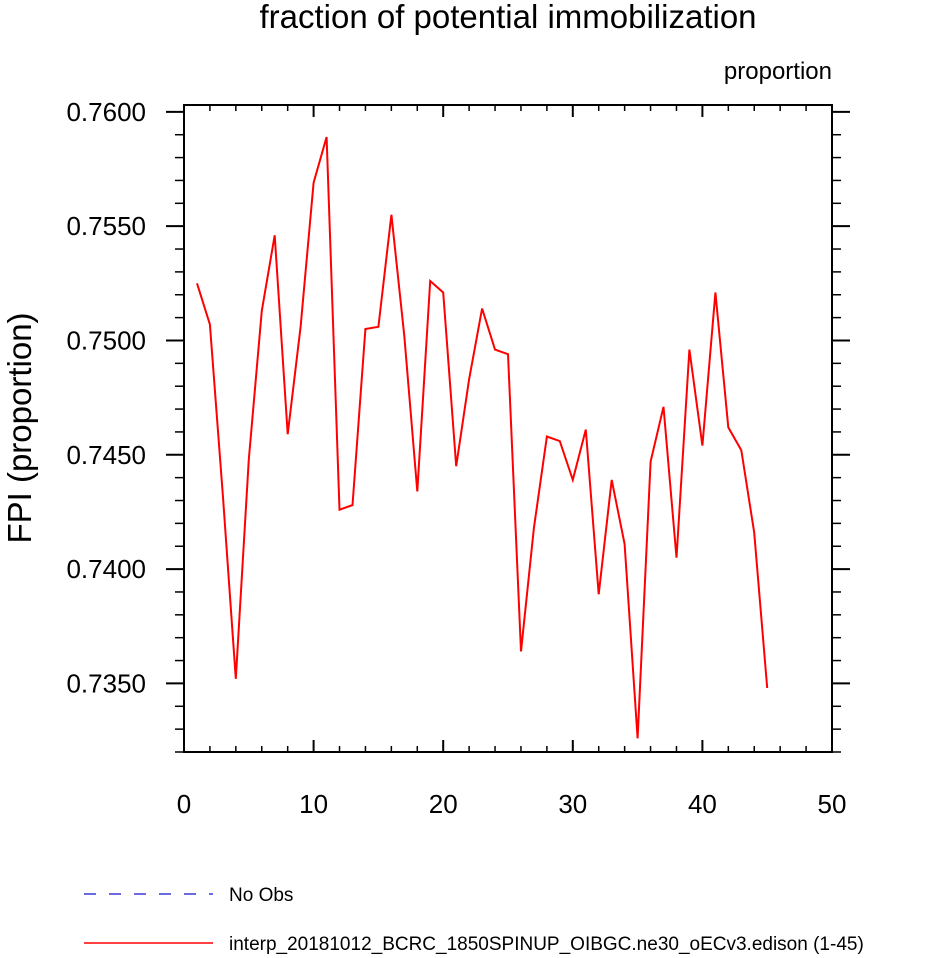  What do you see at coordinates (832, 804) in the screenshot?
I see `x-tick-label: 50` at bounding box center [832, 804].